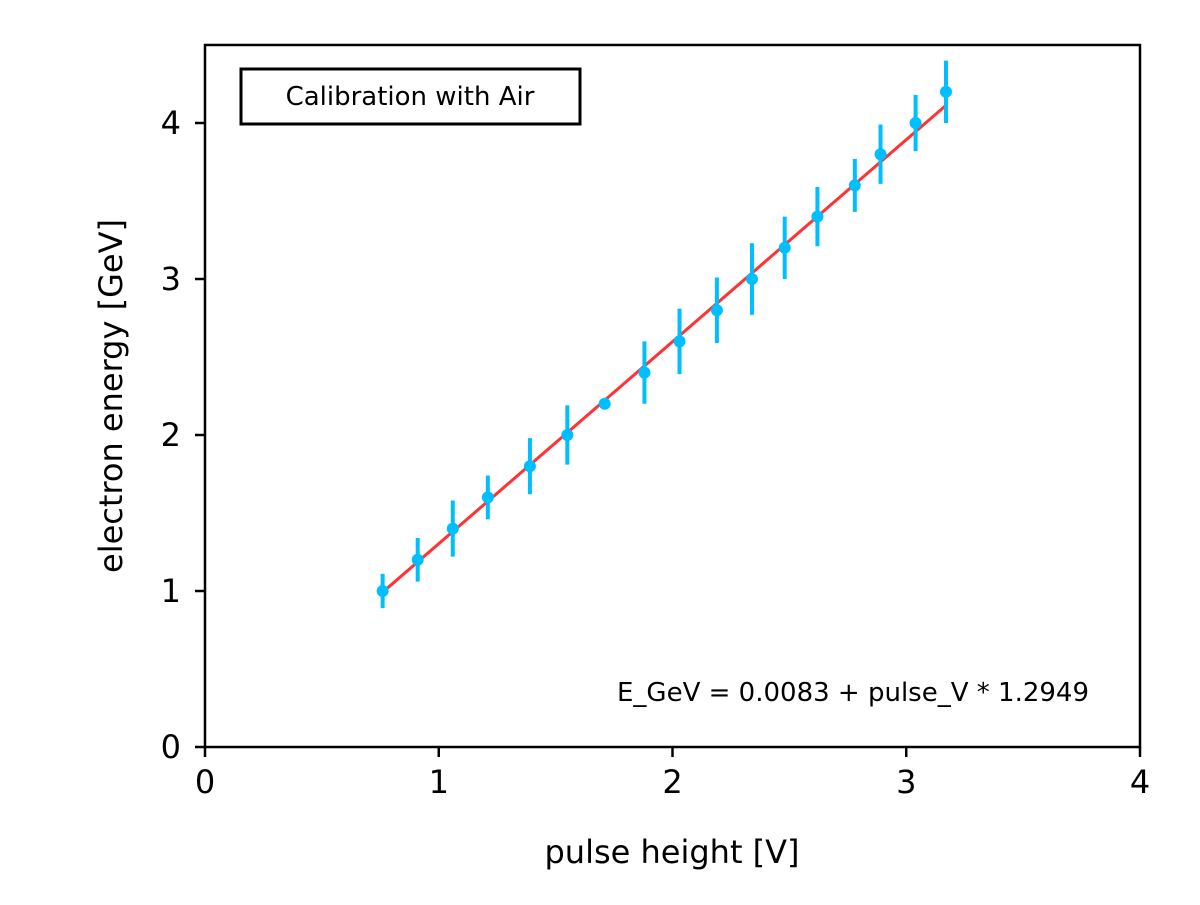  Describe the element at coordinates (171, 591) in the screenshot. I see `y-tick-label: 1` at that location.